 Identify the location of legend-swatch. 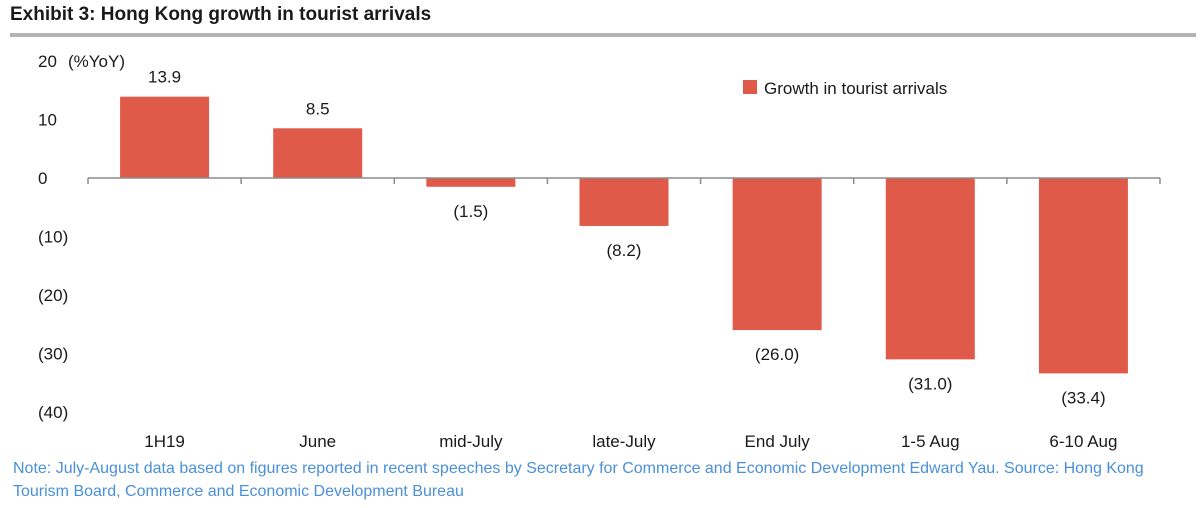
(750, 87).